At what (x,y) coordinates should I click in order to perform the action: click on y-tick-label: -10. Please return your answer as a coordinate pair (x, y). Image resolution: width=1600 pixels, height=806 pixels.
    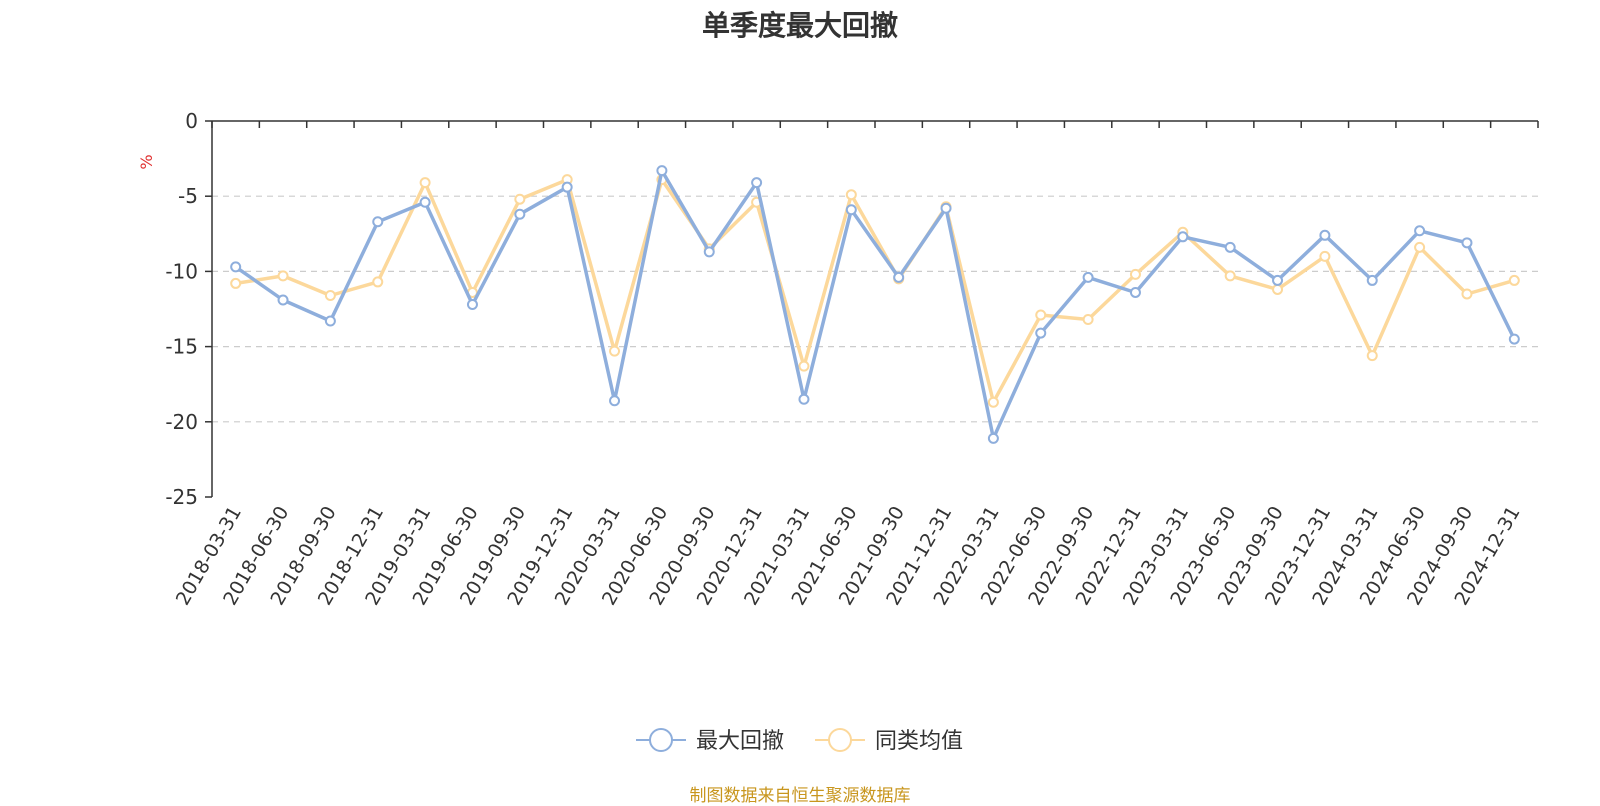
    Looking at the image, I should click on (181, 271).